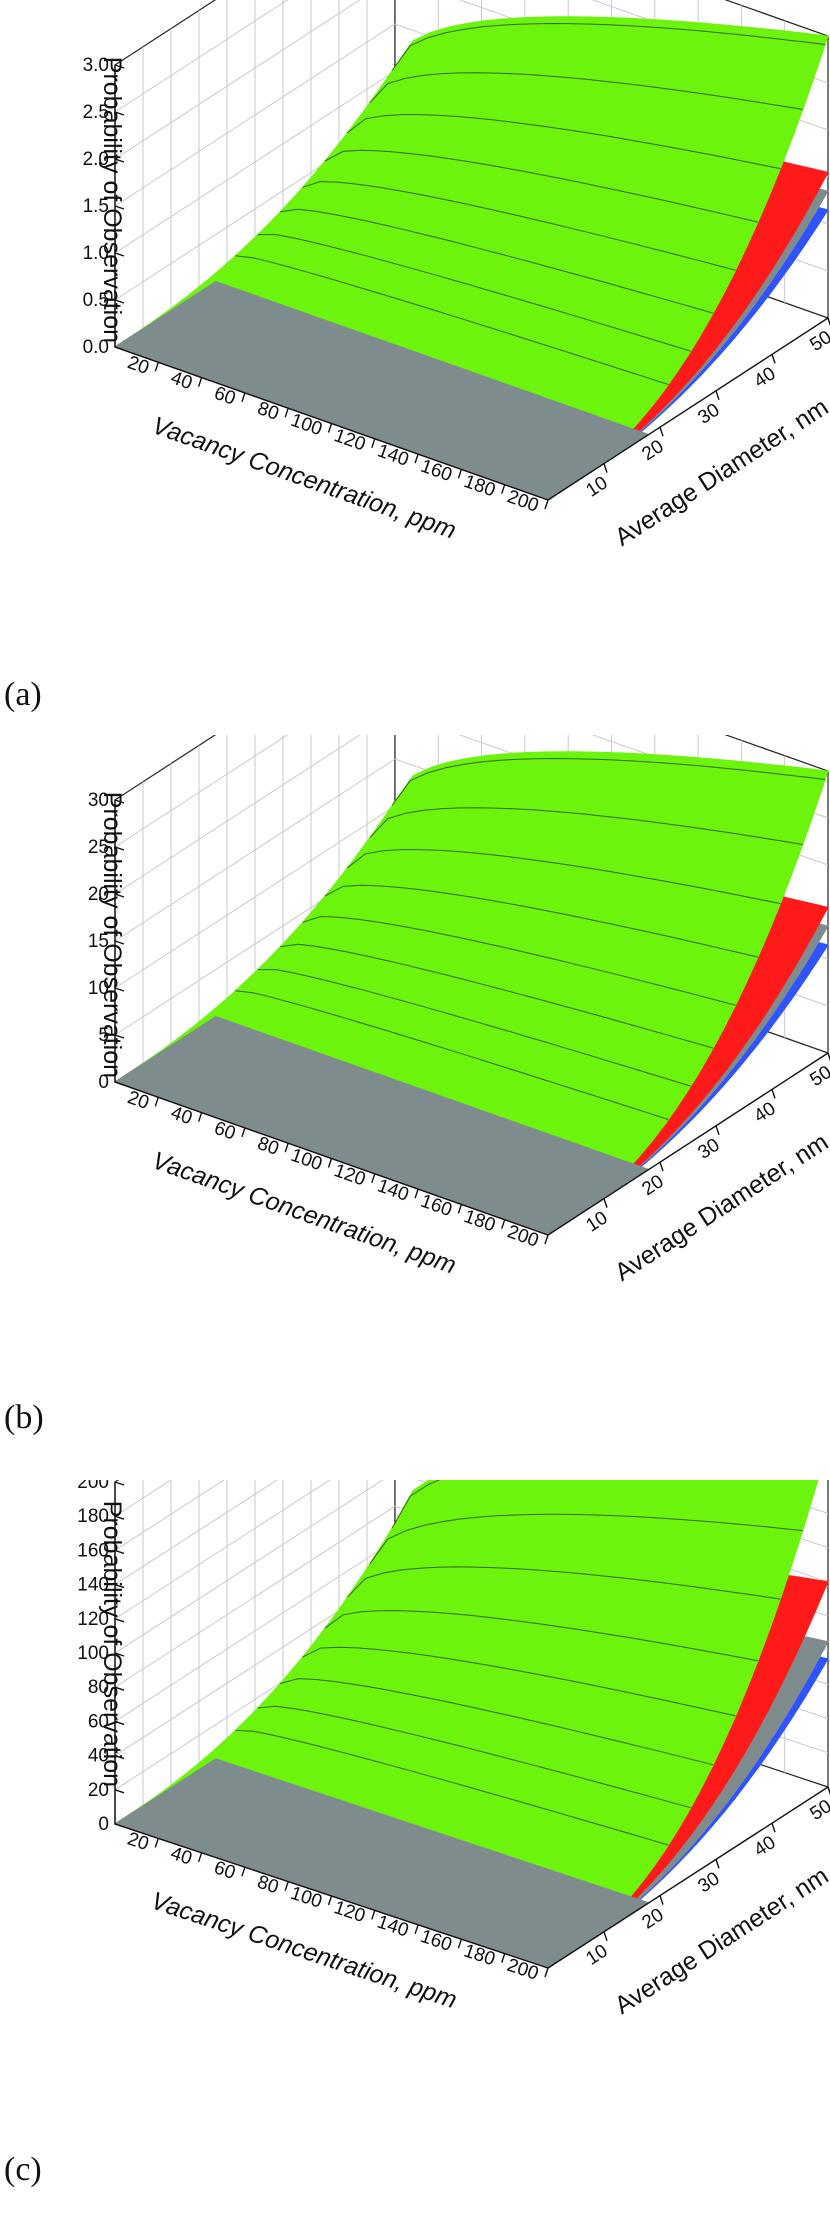 This screenshot has width=830, height=2216. I want to click on z-gridline, so click(471, 1515).